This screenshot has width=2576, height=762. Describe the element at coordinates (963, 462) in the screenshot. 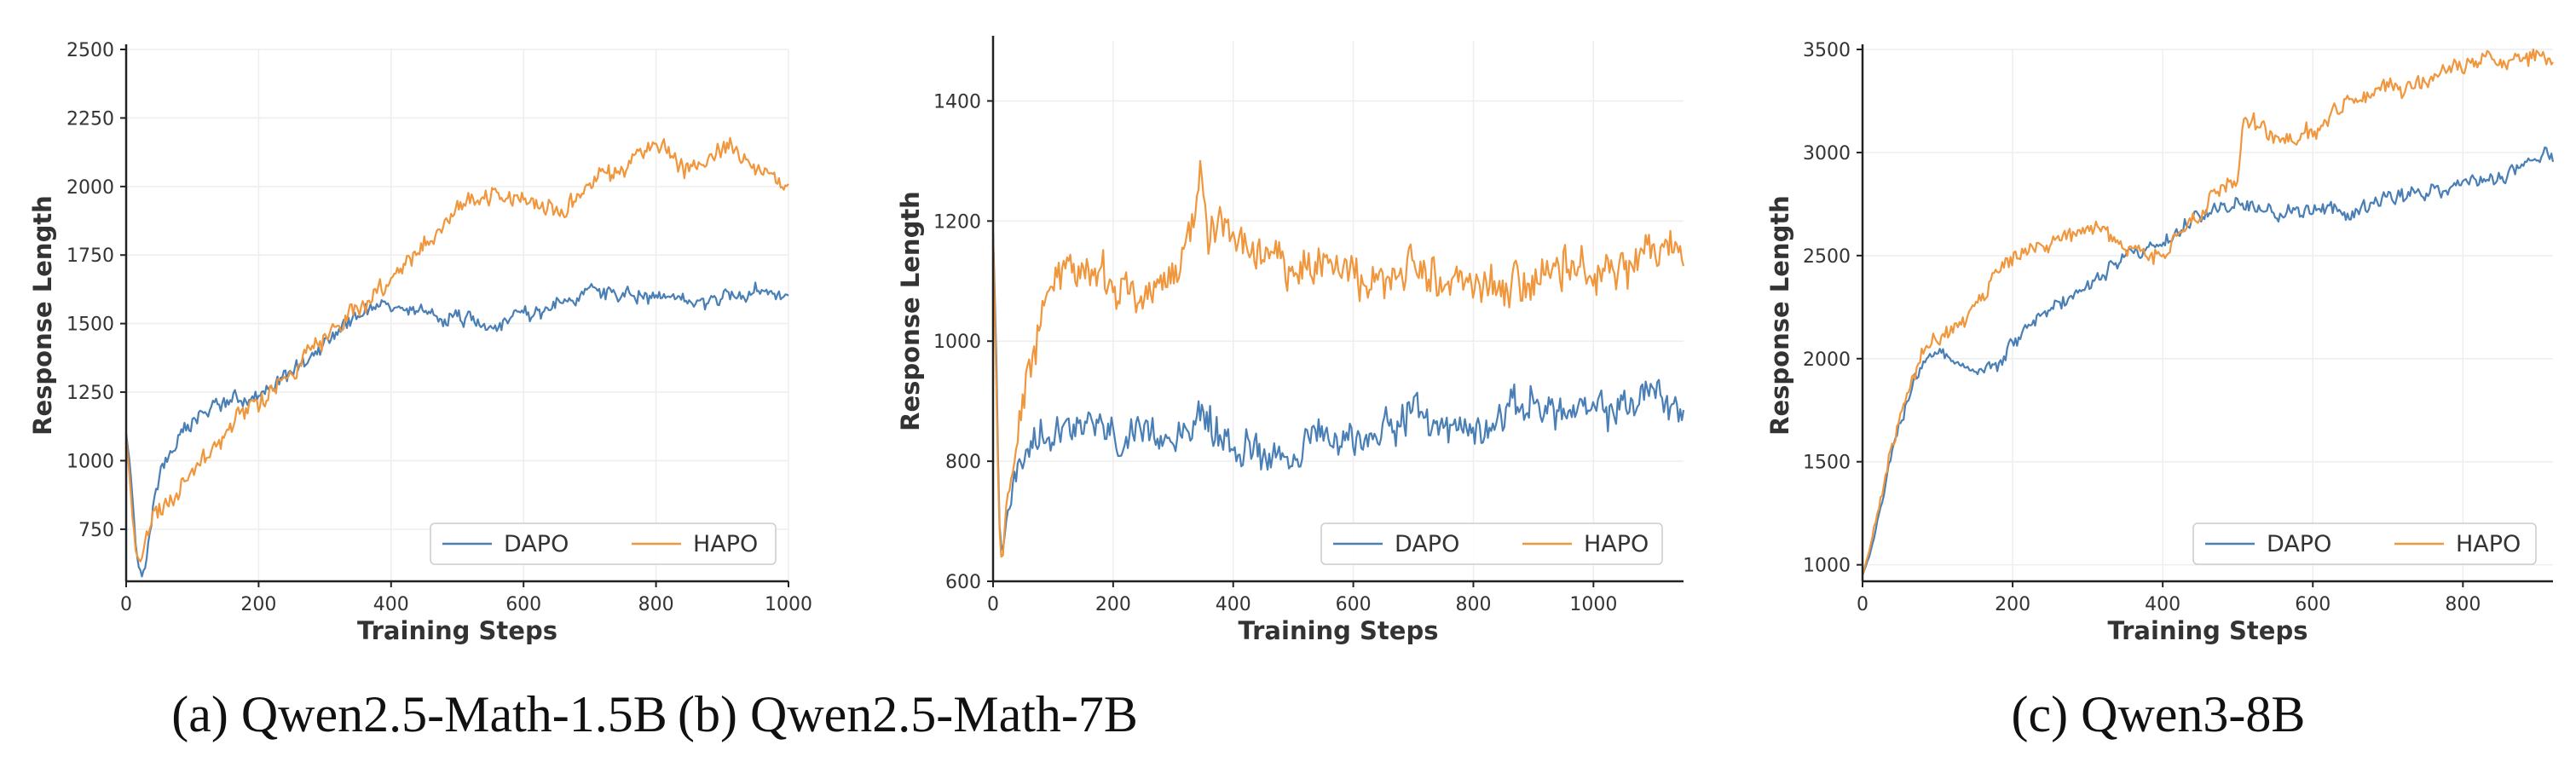

I see `y-tick-label: 800` at that location.